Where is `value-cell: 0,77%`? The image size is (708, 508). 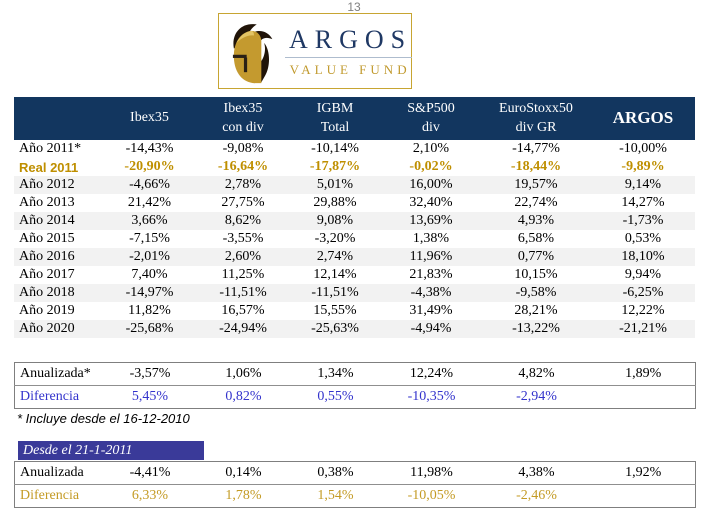
value-cell: 0,77% is located at coordinates (536, 257).